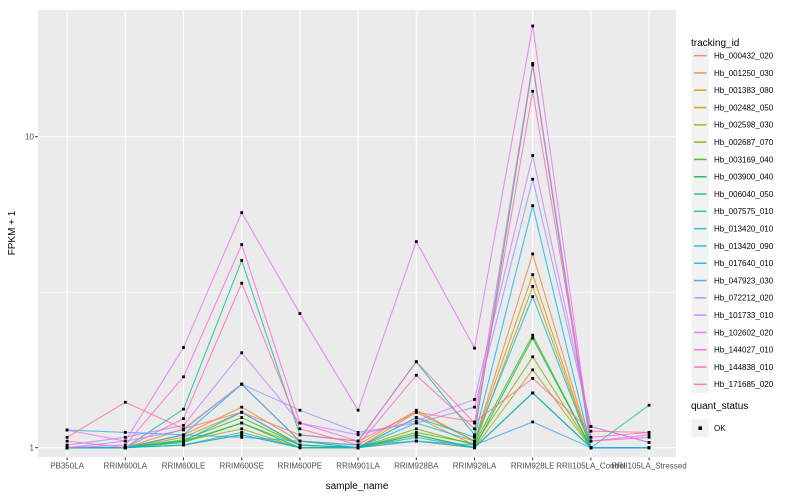 The width and height of the screenshot is (800, 500). What do you see at coordinates (649, 466) in the screenshot?
I see `x-tick-label: RRII105LA_Stressed` at bounding box center [649, 466].